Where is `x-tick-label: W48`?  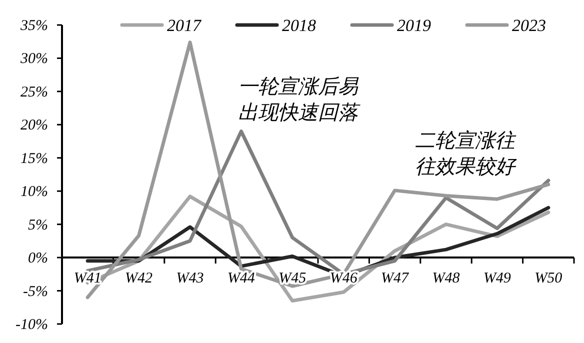 x-tick-label: W48 is located at coordinates (446, 278).